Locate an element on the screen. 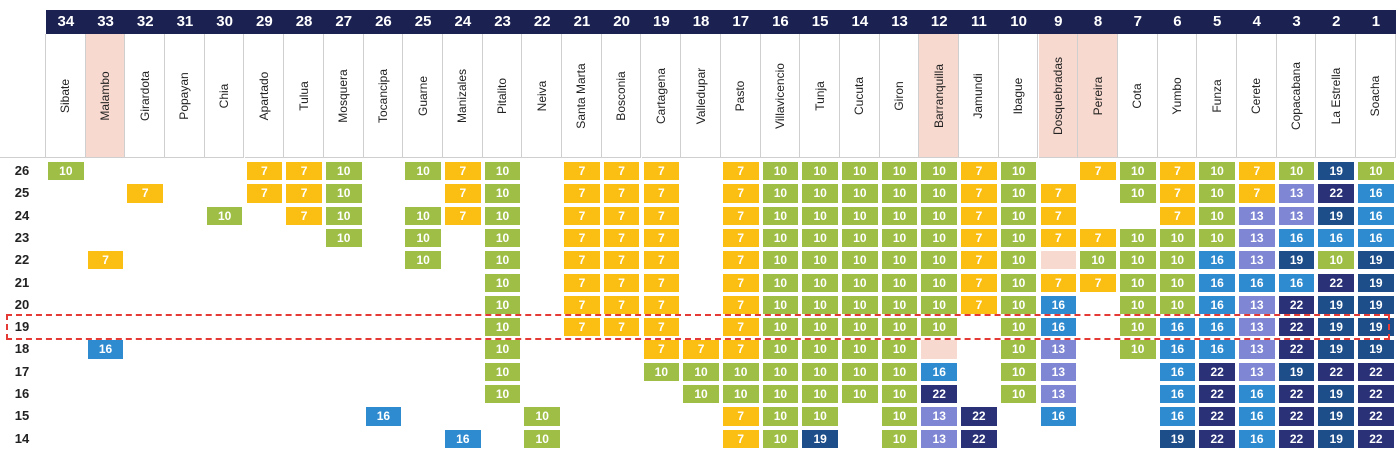 Image resolution: width=1400 pixels, height=463 pixels. city-header: Popayan is located at coordinates (185, 96).